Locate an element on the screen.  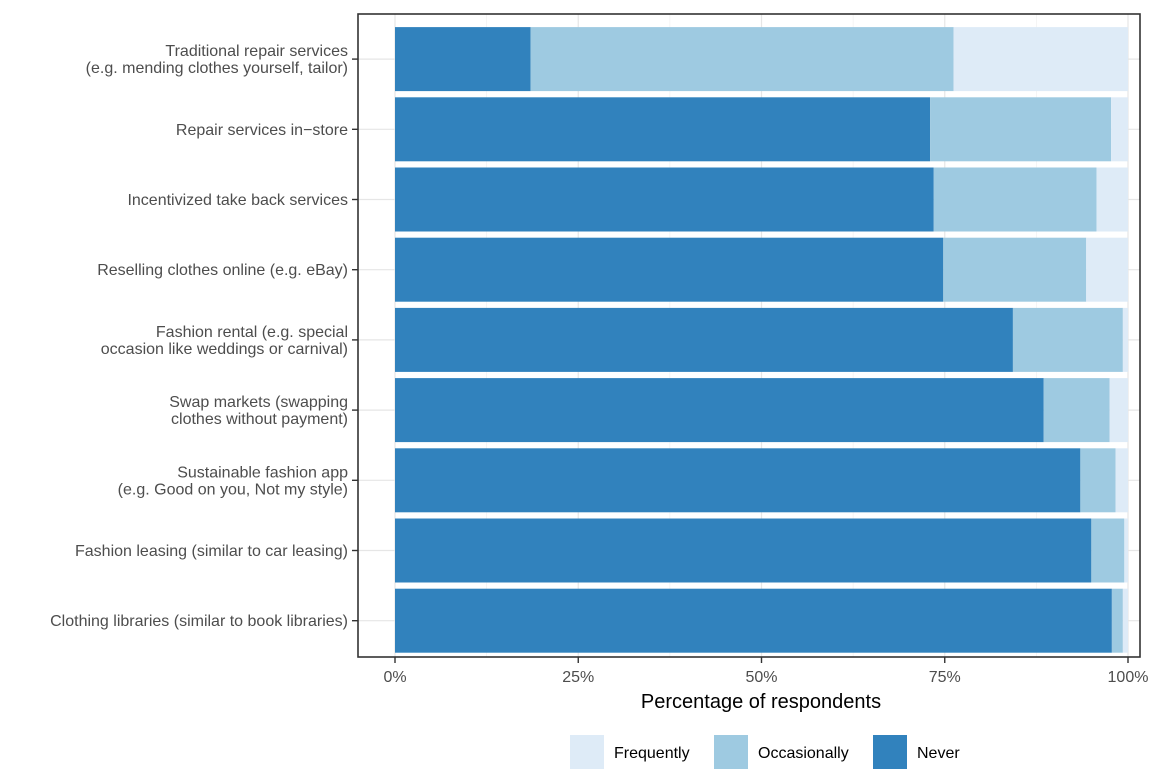
category-label-line: Repair services in−store is located at coordinates (262, 130).